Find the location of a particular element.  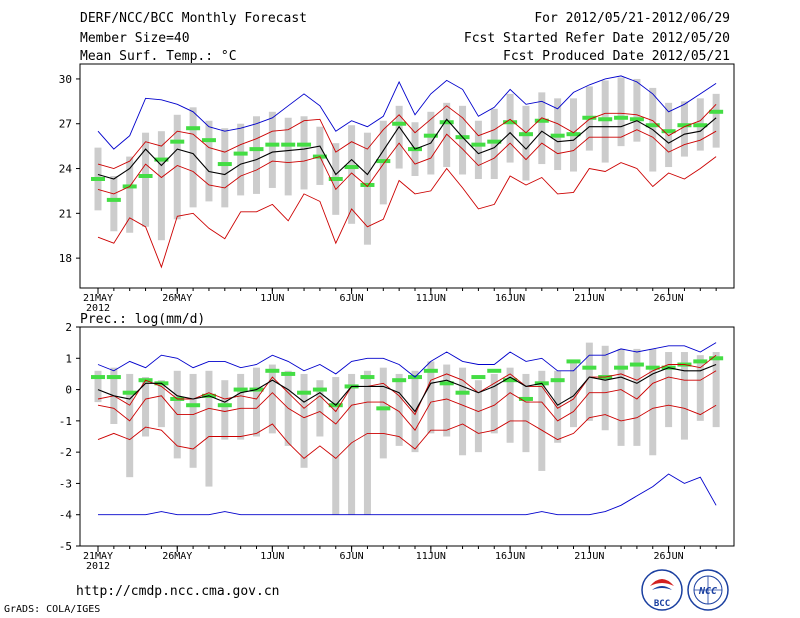

temp-upper-quartile-line is located at coordinates (407, 136).